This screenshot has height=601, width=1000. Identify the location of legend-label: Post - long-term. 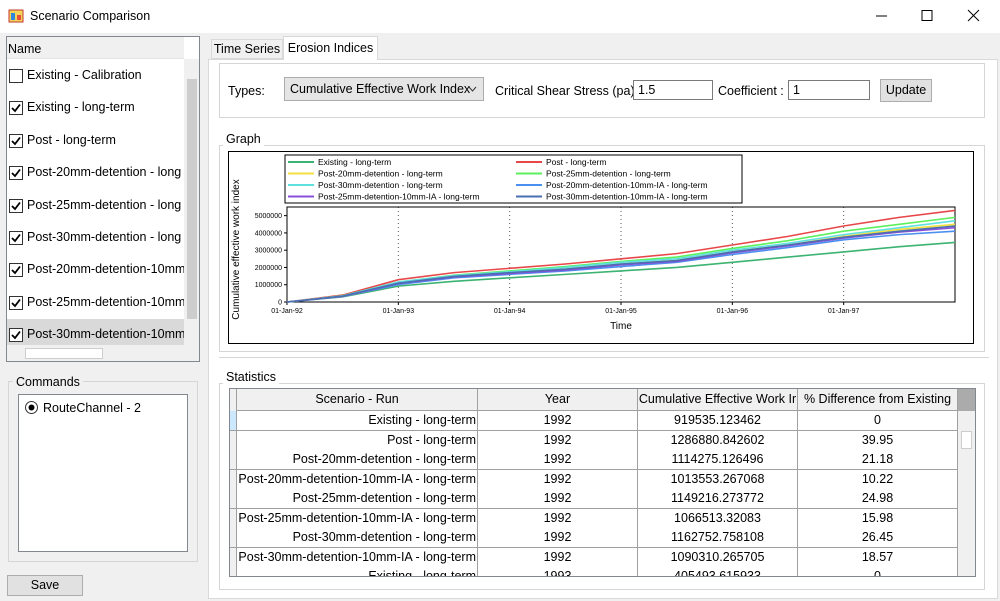
(576, 162).